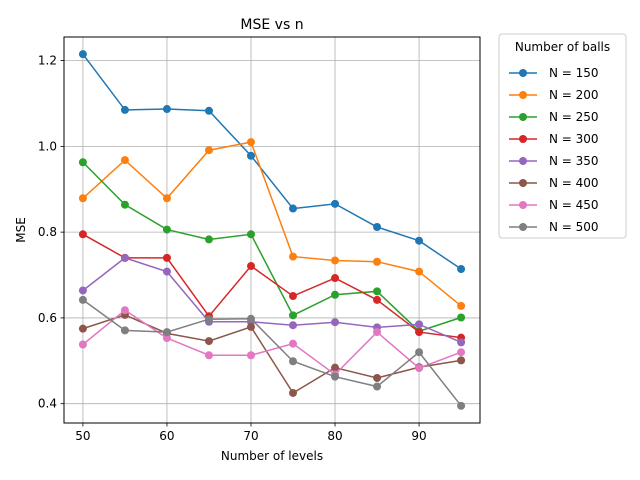  Describe the element at coordinates (574, 161) in the screenshot. I see `legend-entry: N = 350` at that location.